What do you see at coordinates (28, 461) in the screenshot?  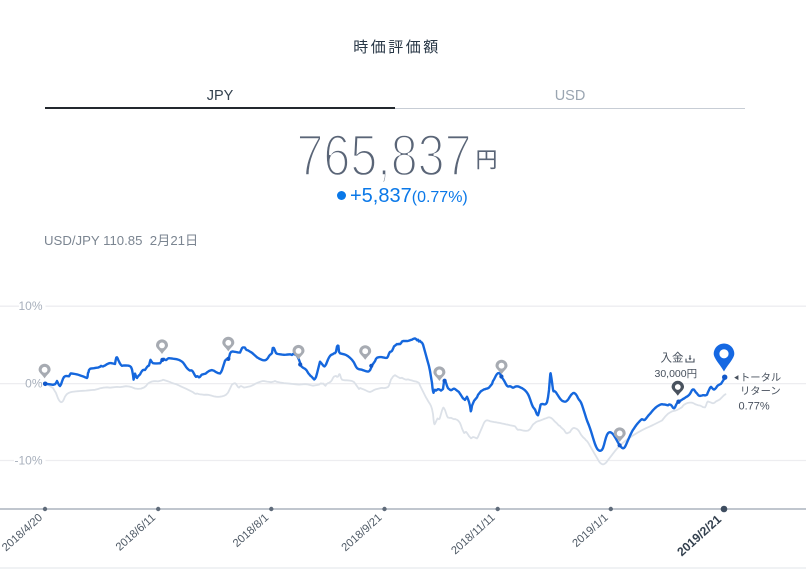 I see `svg-text: -10%` at bounding box center [28, 461].